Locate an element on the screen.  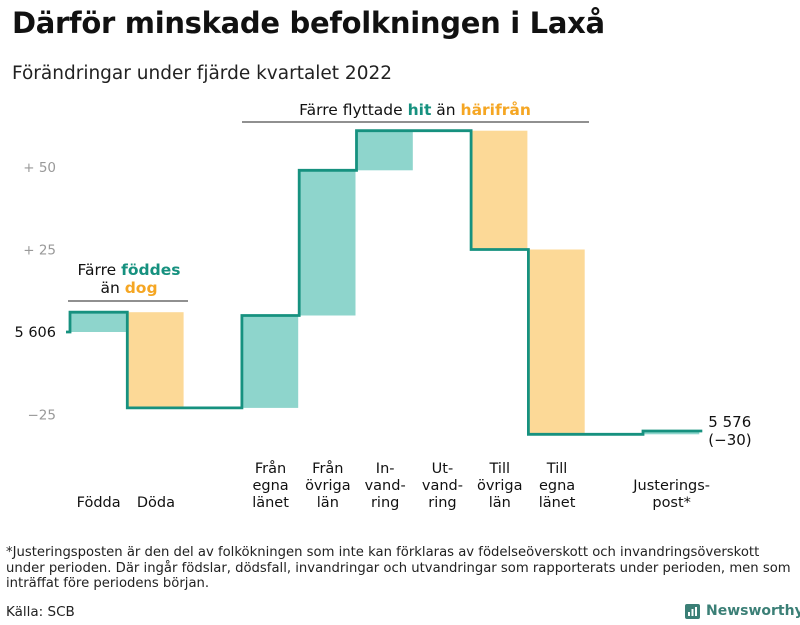
y-tick-label: + 25 is located at coordinates (39, 251).